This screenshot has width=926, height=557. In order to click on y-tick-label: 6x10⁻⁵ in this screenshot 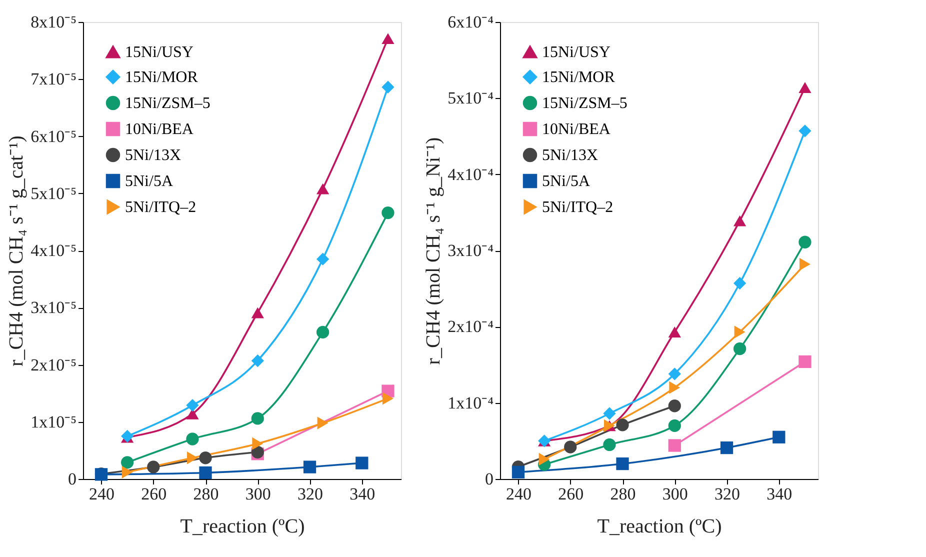, I will do `click(53, 136)`.